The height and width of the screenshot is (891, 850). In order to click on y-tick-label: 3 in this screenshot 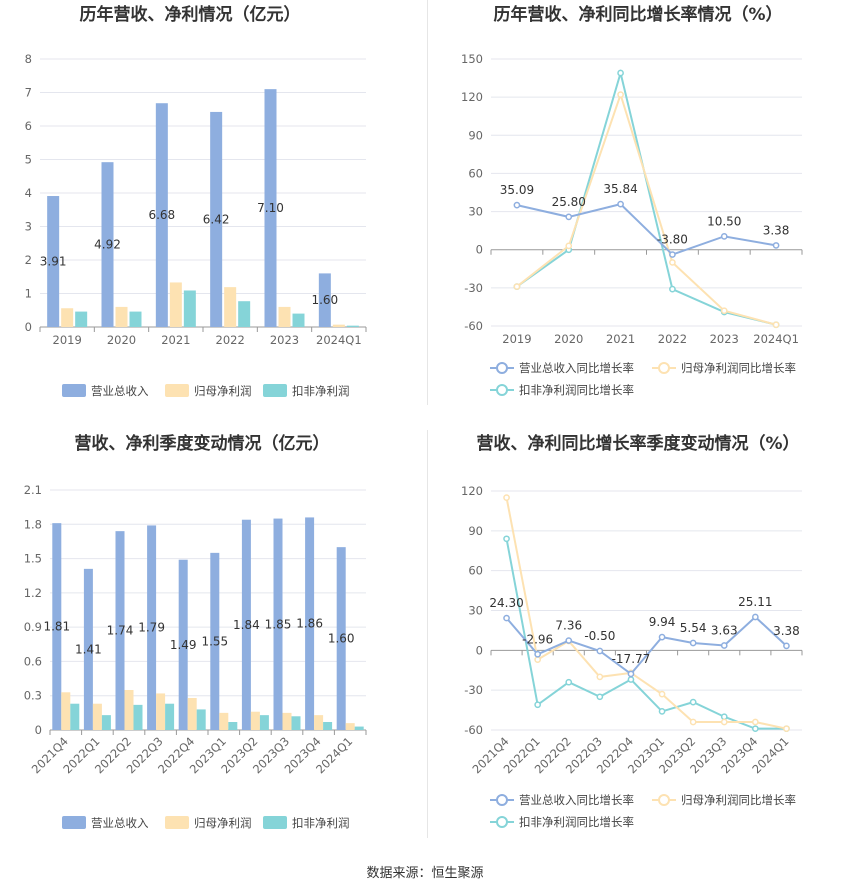, I will do `click(28, 227)`.